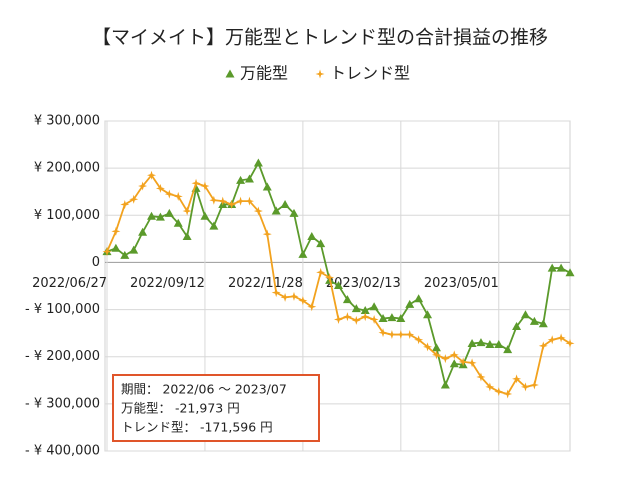 This screenshot has width=640, height=480. What do you see at coordinates (62, 403) in the screenshot?
I see `y-tick-label: - ¥ 300,000` at bounding box center [62, 403].